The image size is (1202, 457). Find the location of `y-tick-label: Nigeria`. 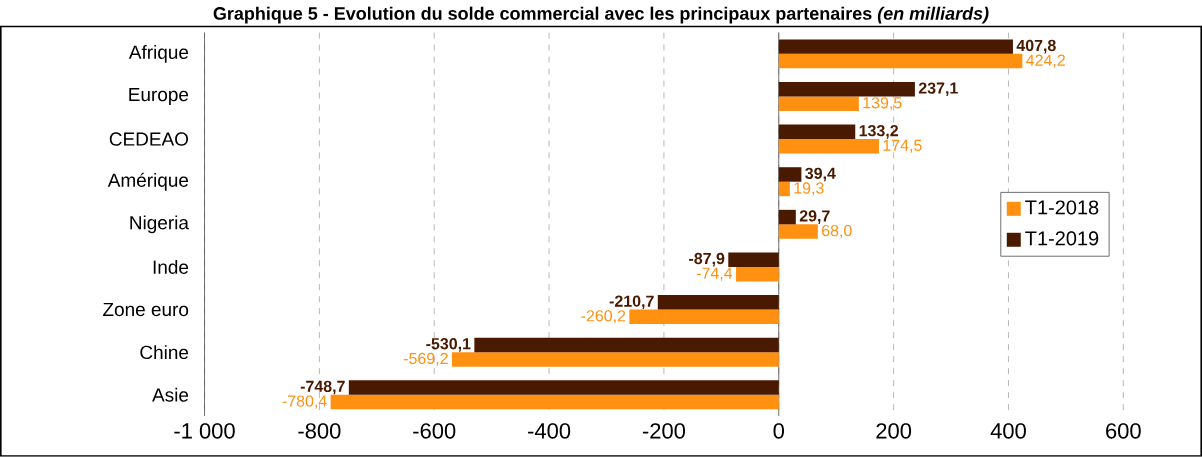

y-tick-label: Nigeria is located at coordinates (159, 224).